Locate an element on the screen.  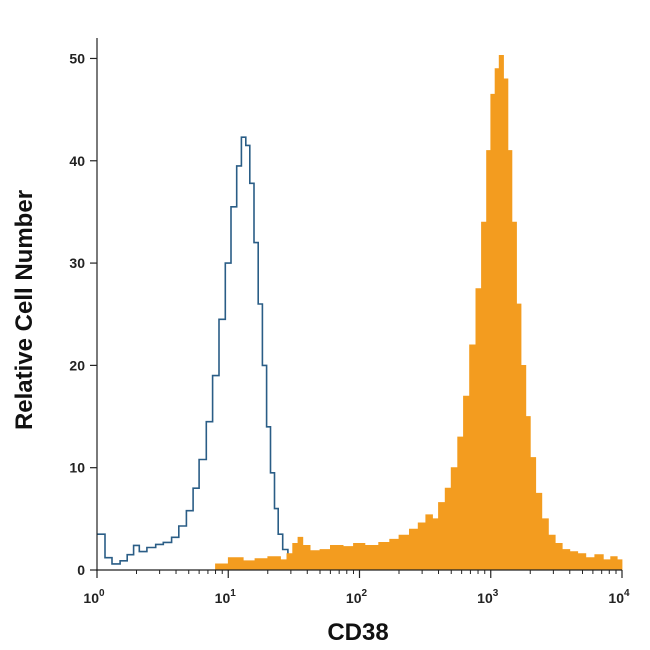
y-tick-label: 20 is located at coordinates (77, 365).